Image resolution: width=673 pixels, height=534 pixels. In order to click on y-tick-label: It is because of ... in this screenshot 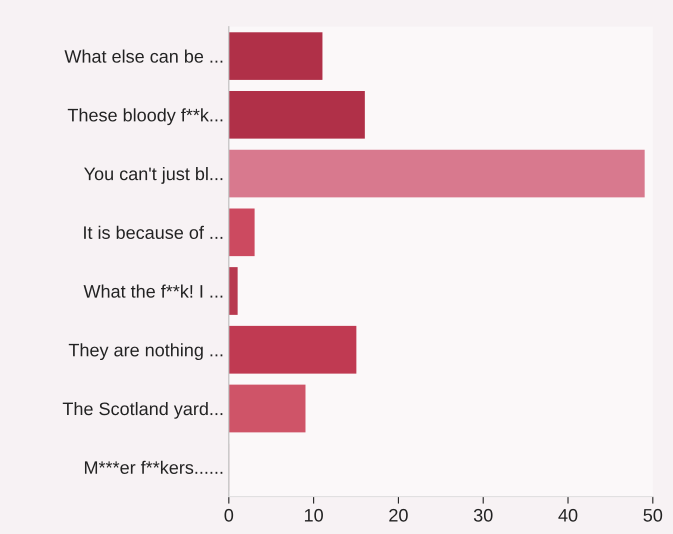, I will do `click(153, 233)`.